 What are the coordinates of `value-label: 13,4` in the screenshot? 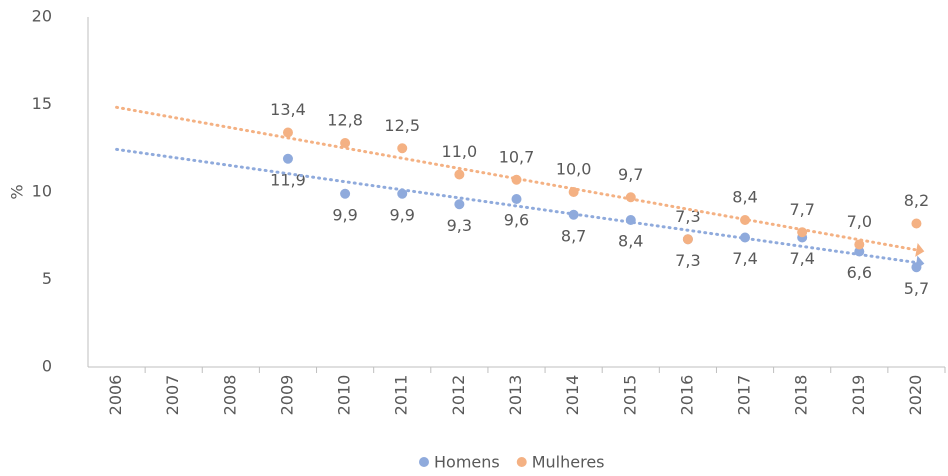 It's located at (288, 109).